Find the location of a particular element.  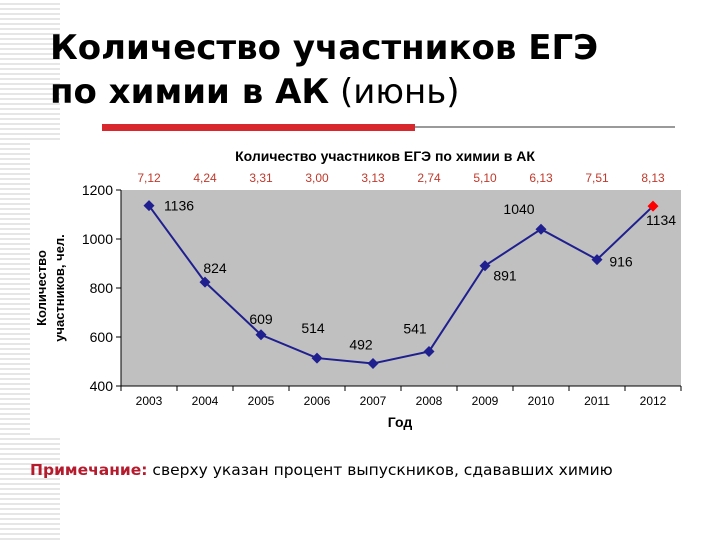

x-tick-label: 2005 is located at coordinates (261, 401).